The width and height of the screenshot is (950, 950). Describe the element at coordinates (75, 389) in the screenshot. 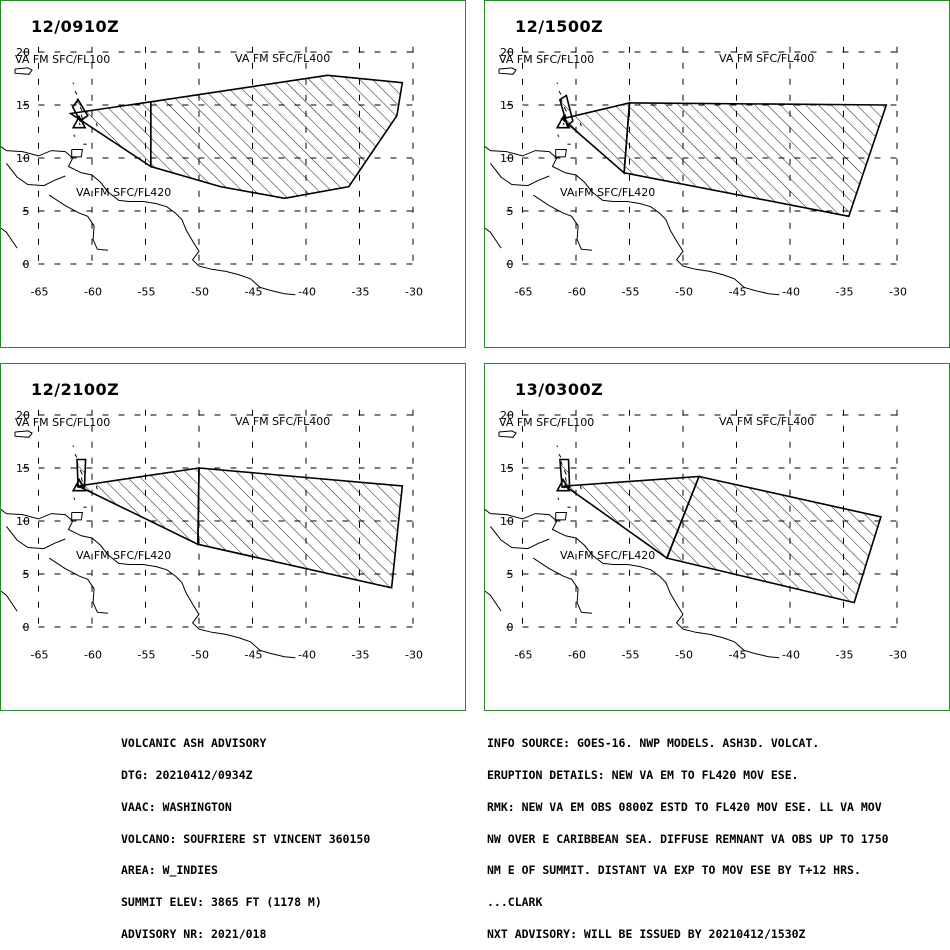

I see `panel-time-label: 12/2100Z` at that location.